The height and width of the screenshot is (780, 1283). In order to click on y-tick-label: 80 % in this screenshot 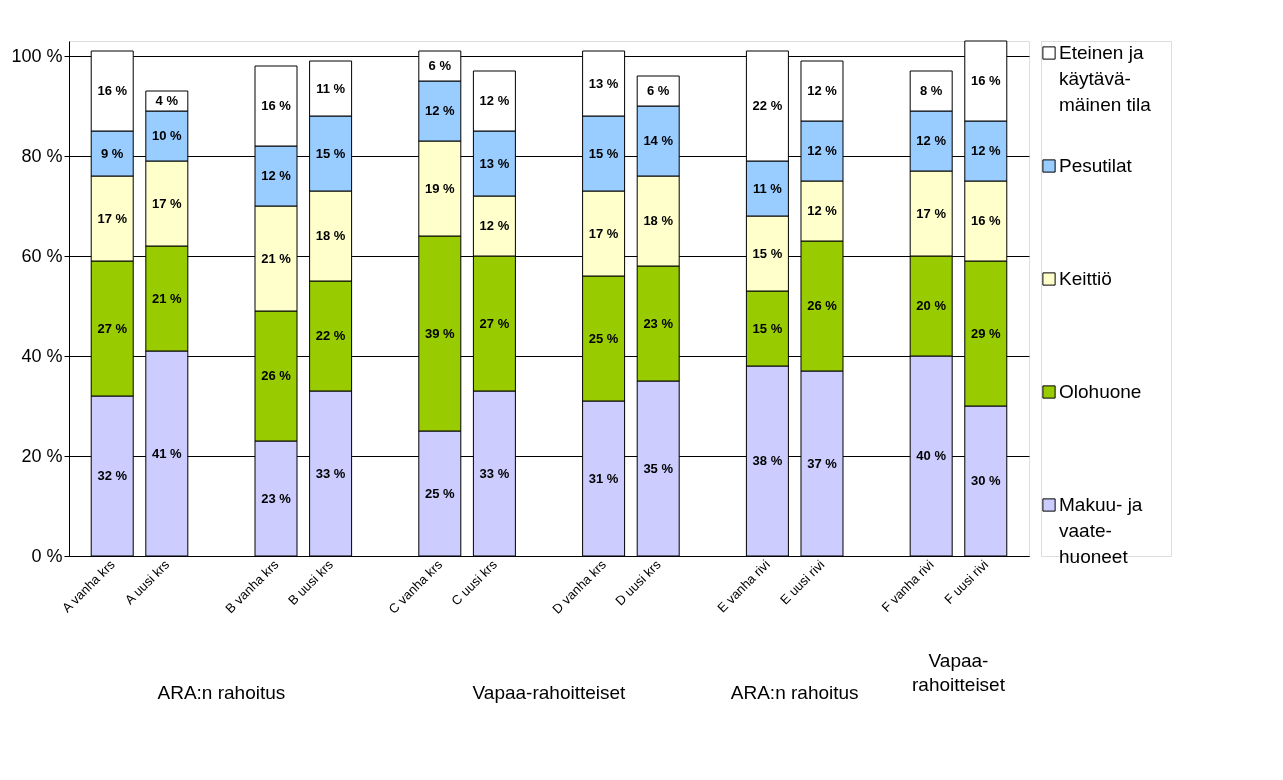, I will do `click(42, 155)`.